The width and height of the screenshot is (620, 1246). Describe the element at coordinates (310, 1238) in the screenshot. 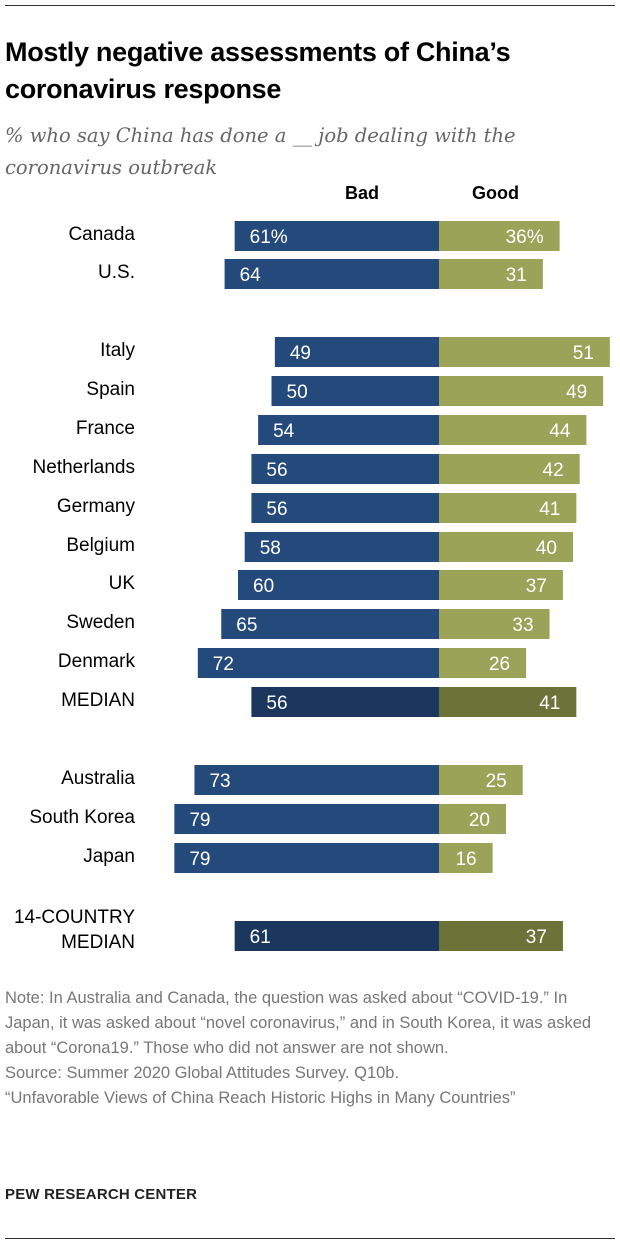

I see `bottom-rule` at that location.